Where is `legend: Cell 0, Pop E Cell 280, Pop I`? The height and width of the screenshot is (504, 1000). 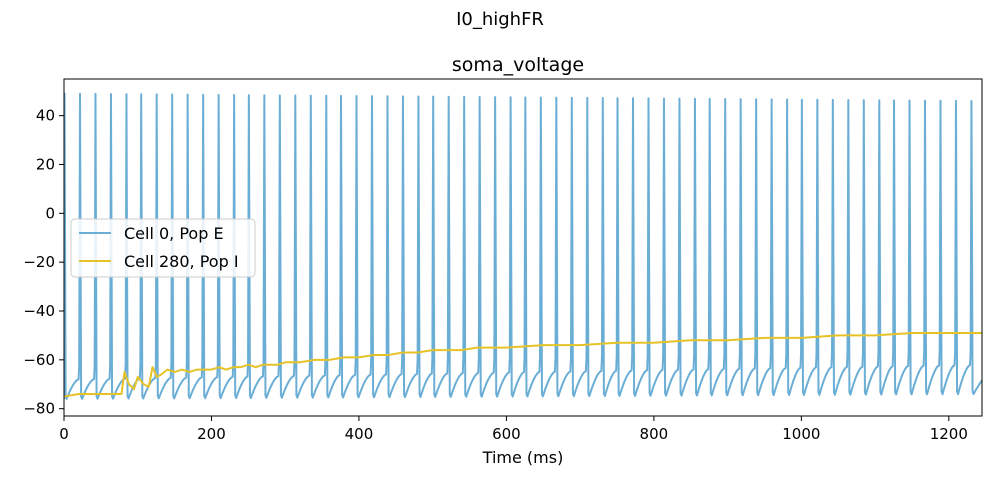
legend: Cell 0, Pop E Cell 280, Pop I is located at coordinates (163, 248).